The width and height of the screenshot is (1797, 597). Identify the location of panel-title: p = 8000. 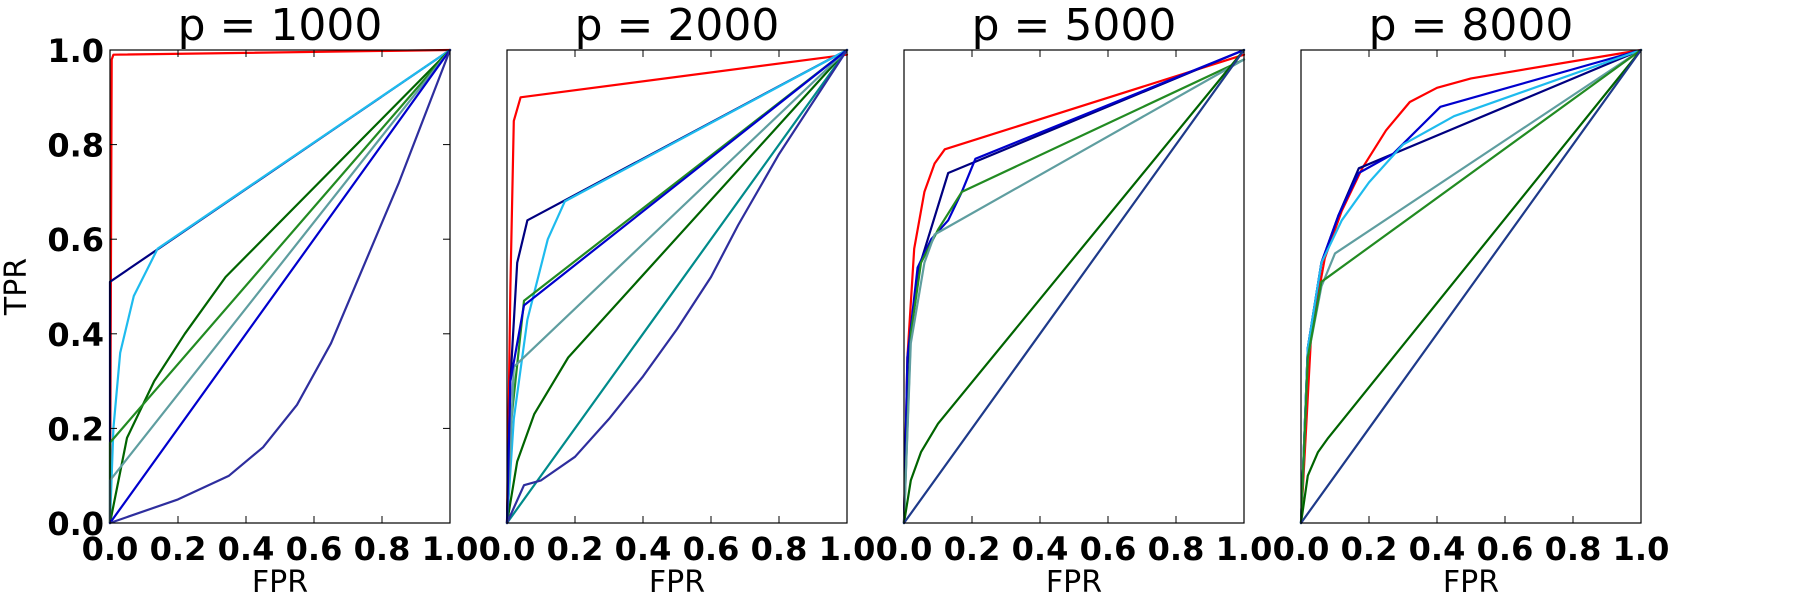
(1471, 25).